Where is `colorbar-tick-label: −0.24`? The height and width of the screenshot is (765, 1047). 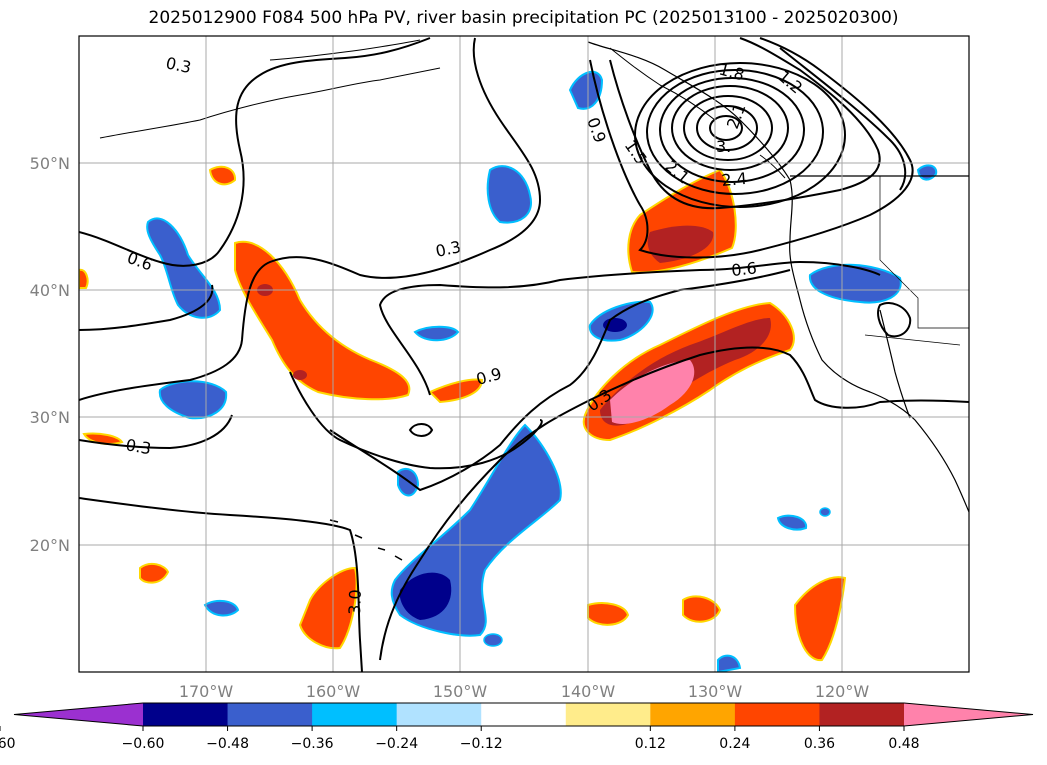
colorbar-tick-label: −0.24 is located at coordinates (396, 744).